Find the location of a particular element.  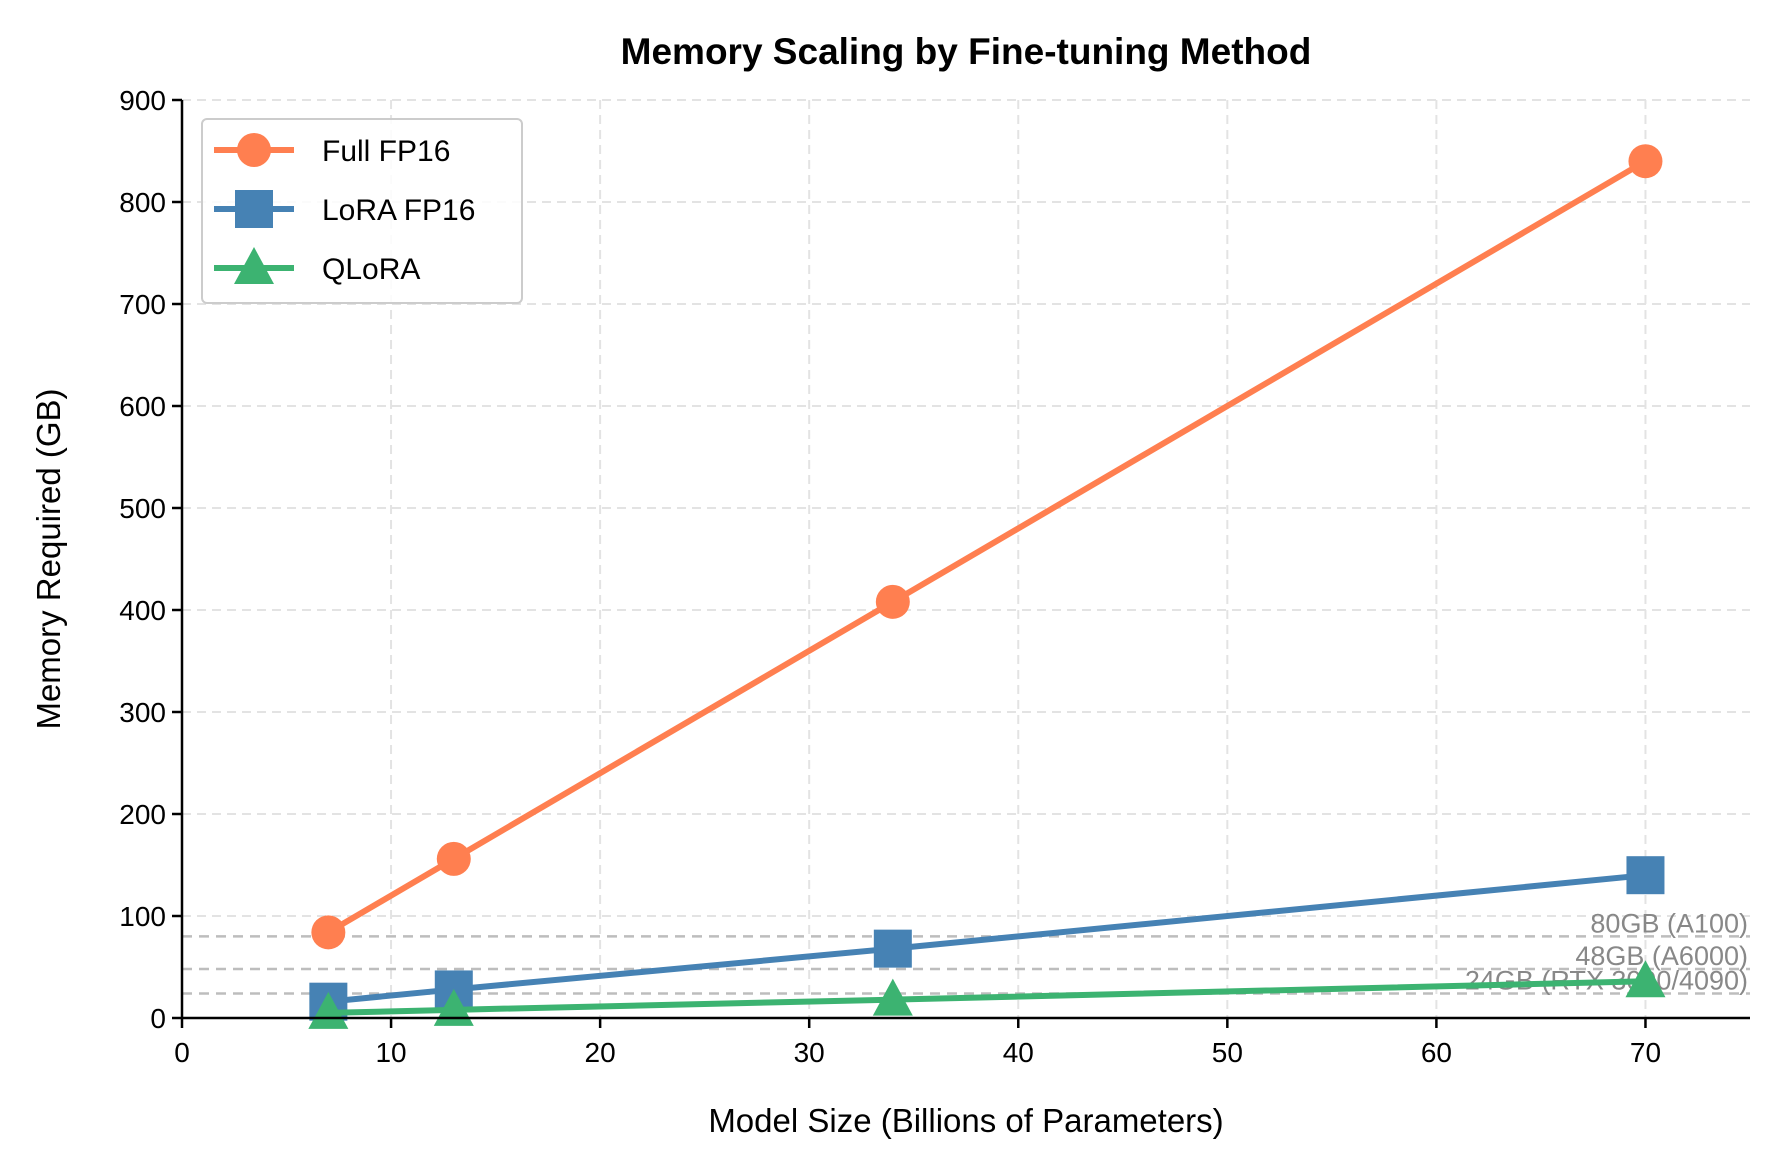

legend: Full FP16 LoRA FP16 QLoRA is located at coordinates (362, 211).